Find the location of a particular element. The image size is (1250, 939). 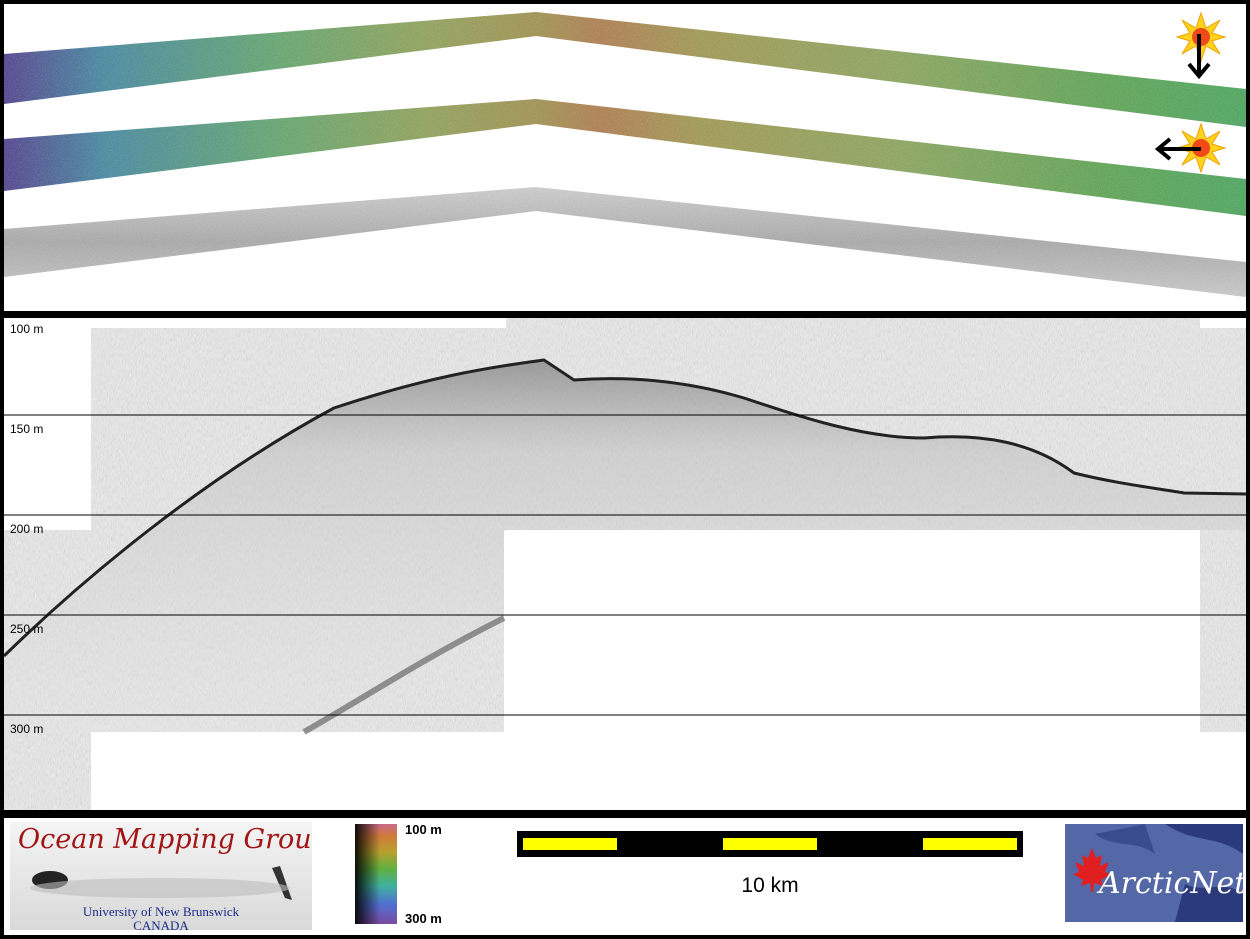

arcticnet-logo-text: ArcticNet is located at coordinates (1171, 883).